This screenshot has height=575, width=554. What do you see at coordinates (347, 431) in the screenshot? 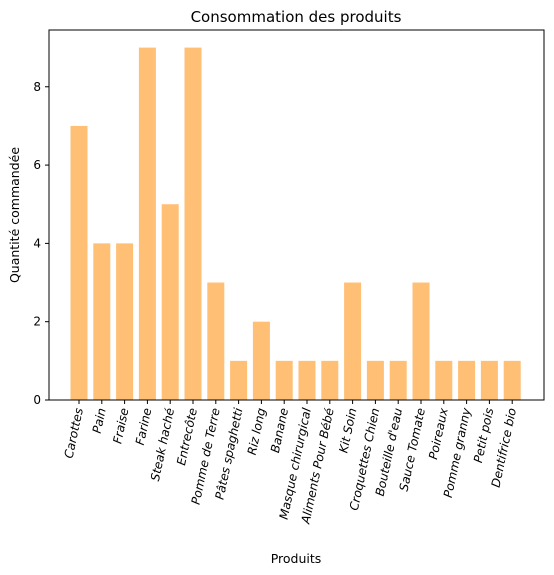
I see `x-tick-label: Kit Soin` at bounding box center [347, 431].